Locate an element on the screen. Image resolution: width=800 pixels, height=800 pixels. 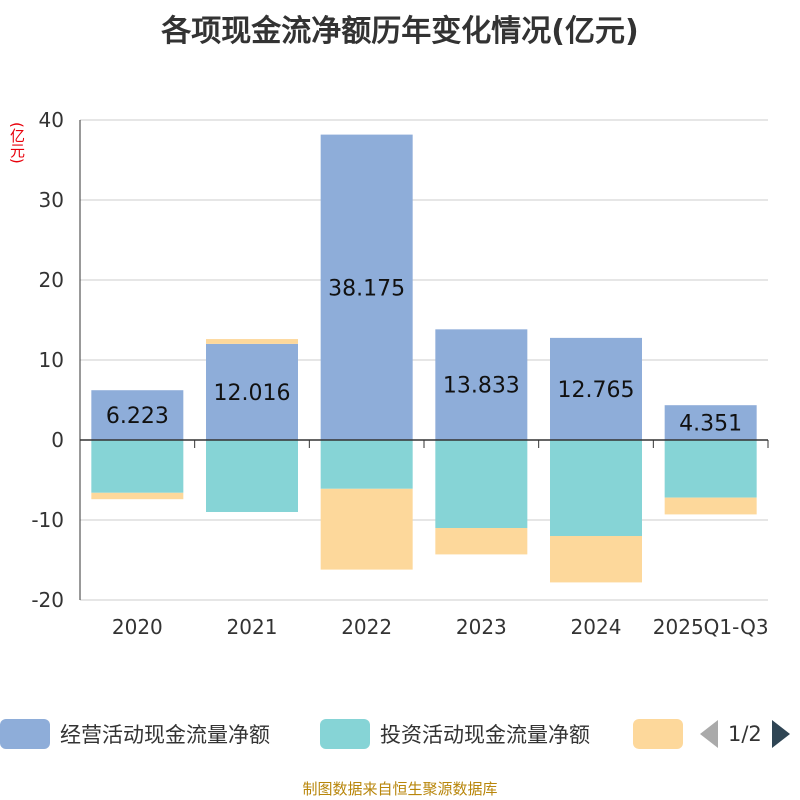
x-tick-label: 2024 is located at coordinates (596, 627).